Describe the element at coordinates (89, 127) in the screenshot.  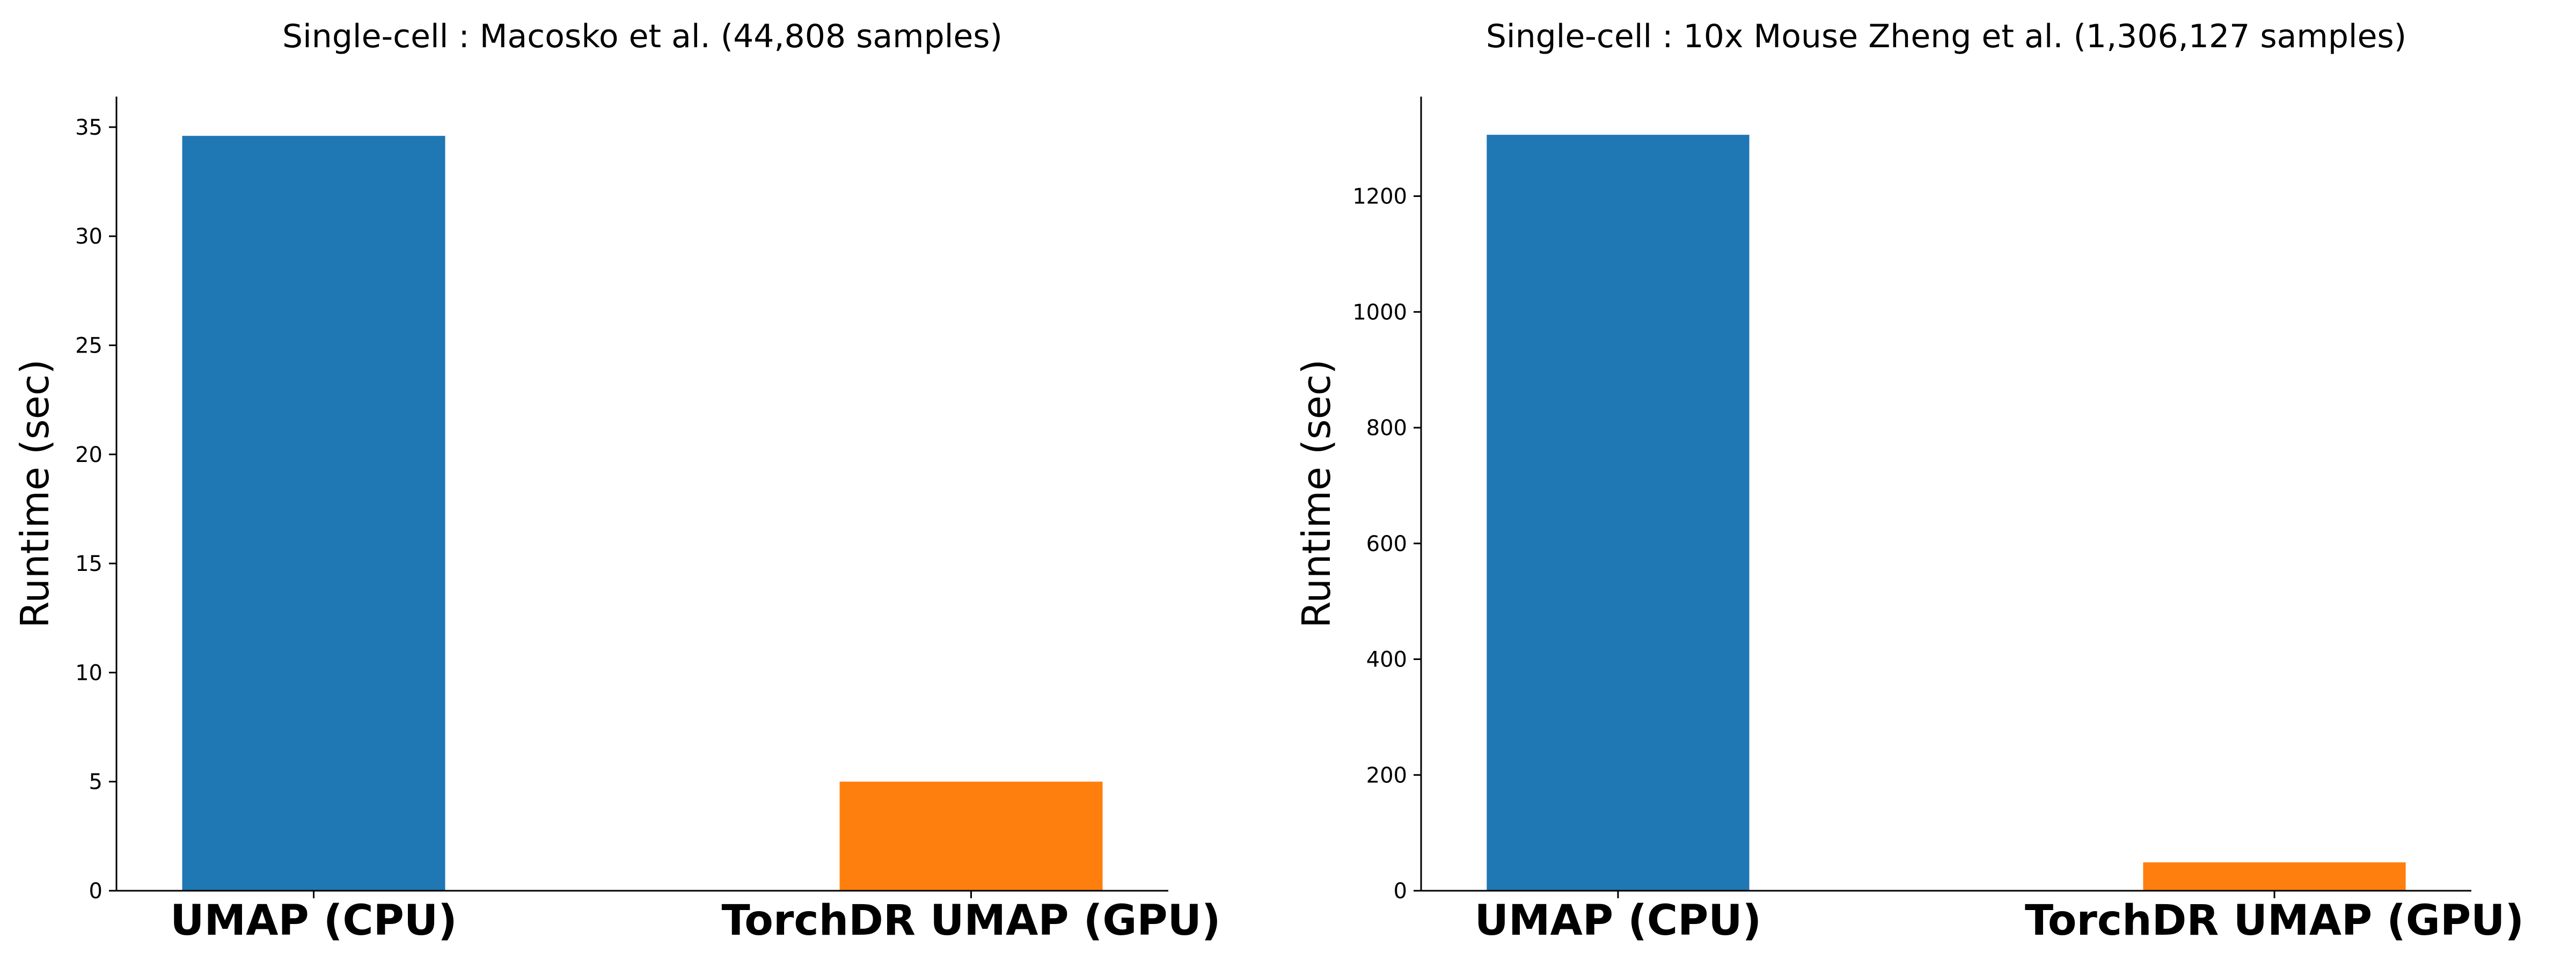
I see `y-tick-label-35: 35` at that location.